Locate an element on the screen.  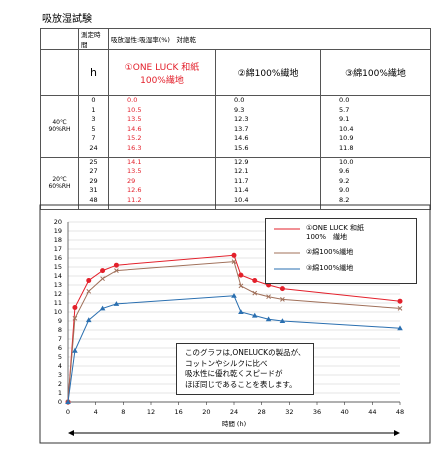
text-line: 20℃ is located at coordinates (59, 180).